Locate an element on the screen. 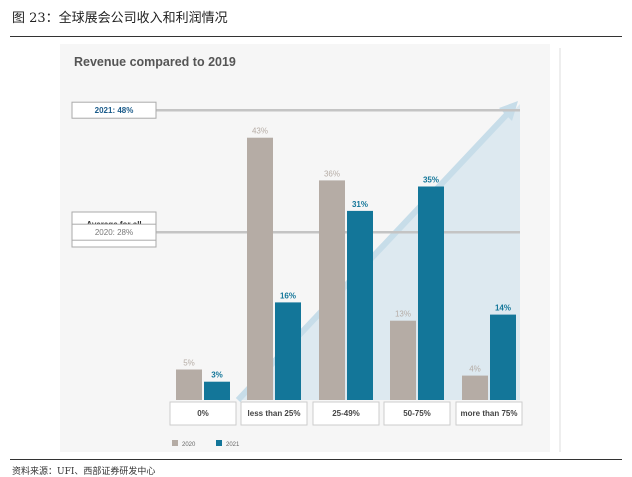  source-note: 资料来源：UFI、西部证券研发中心 is located at coordinates (84, 472).